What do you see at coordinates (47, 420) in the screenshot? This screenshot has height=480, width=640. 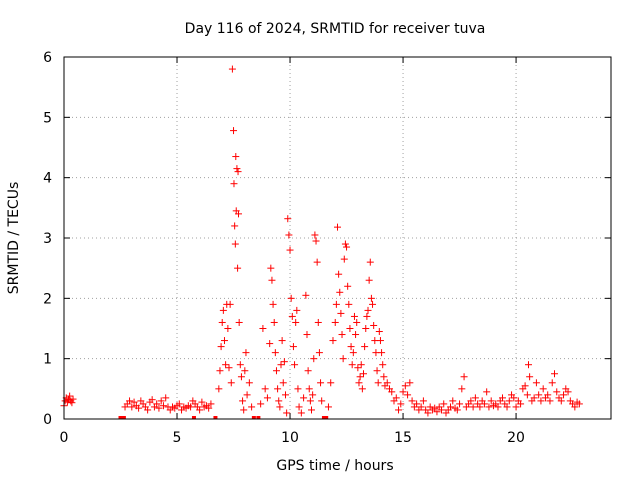 I see `y-tick-label: 0` at bounding box center [47, 420].